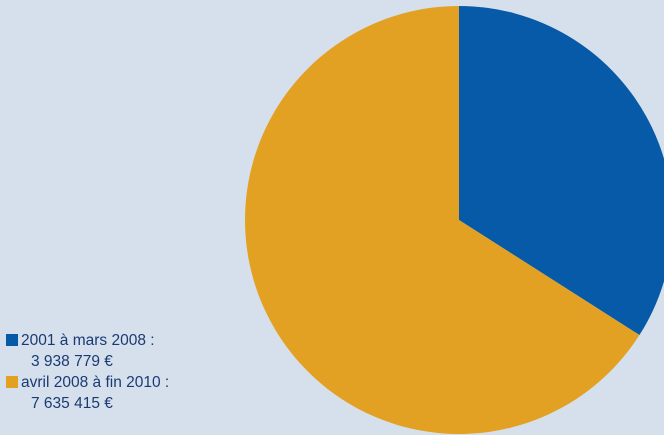 The width and height of the screenshot is (664, 435). What do you see at coordinates (95, 382) in the screenshot?
I see `legend-label-period-2: avril 2008 à fin 2010 :` at bounding box center [95, 382].